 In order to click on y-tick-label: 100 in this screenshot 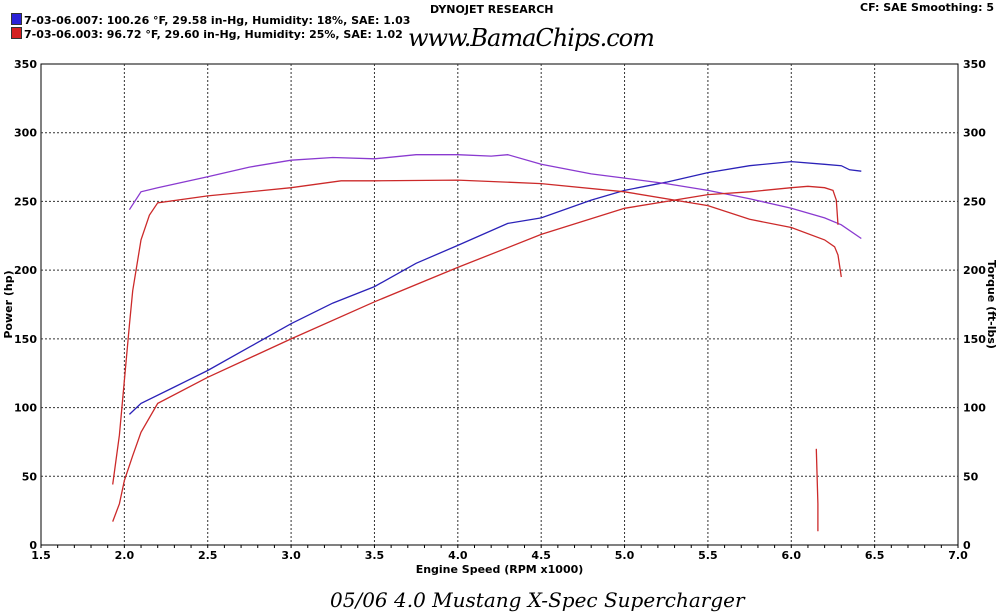, I will do `click(25, 408)`.